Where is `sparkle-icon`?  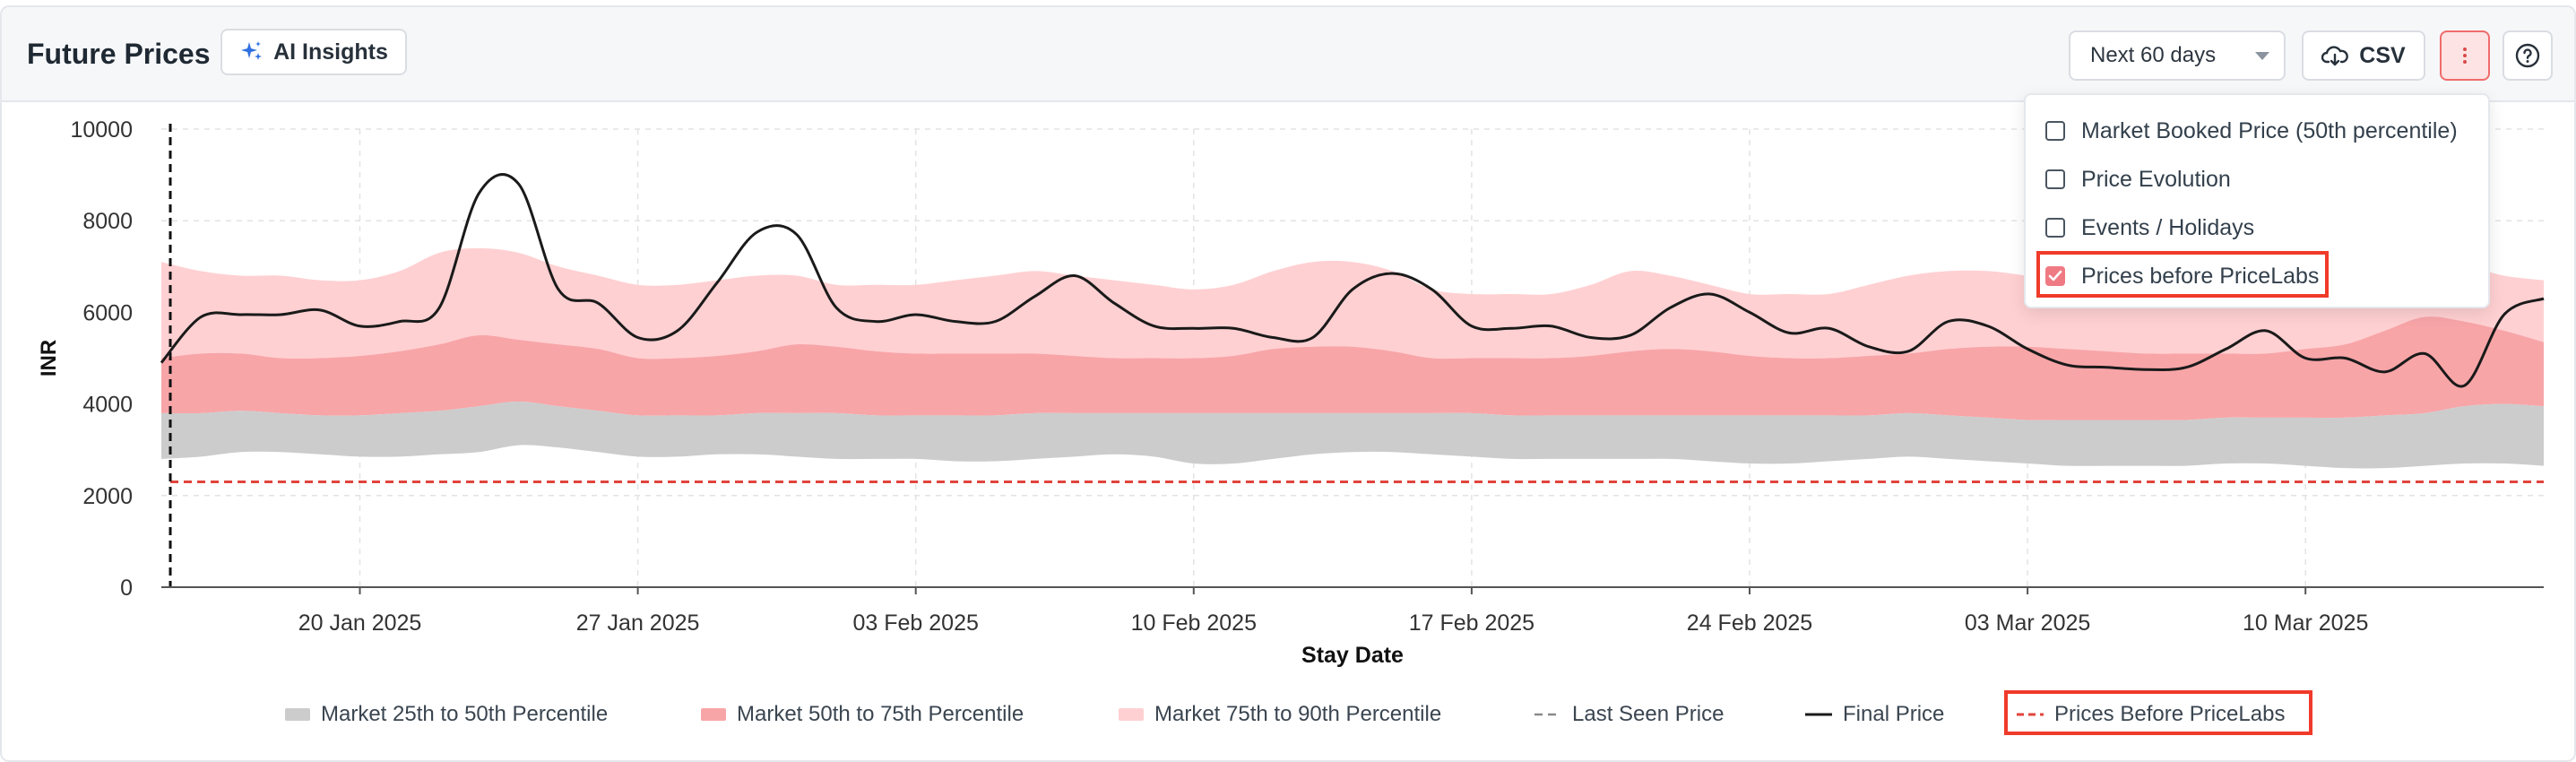 sparkle-icon is located at coordinates (252, 50).